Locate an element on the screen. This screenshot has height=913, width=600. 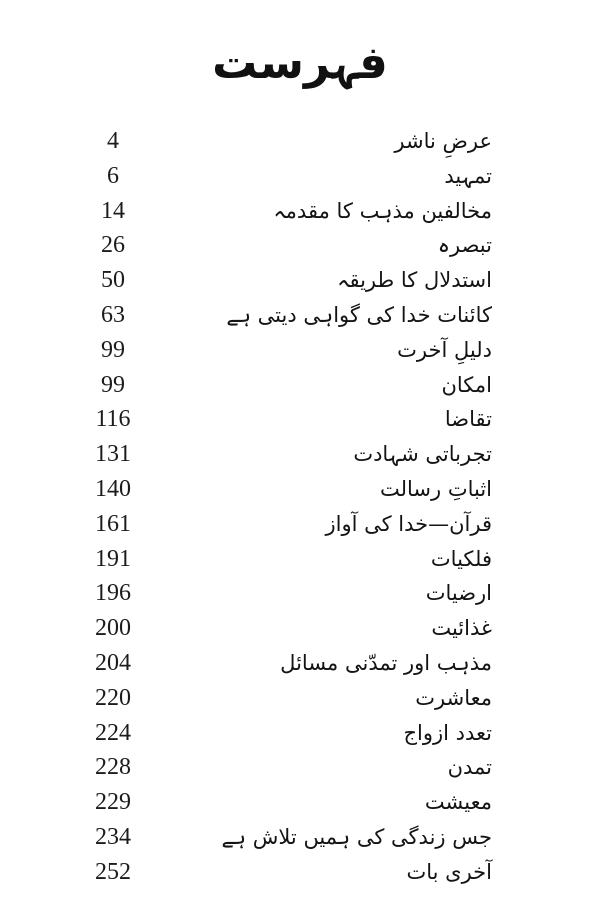
toc-page-number: 229 is located at coordinates (113, 802).